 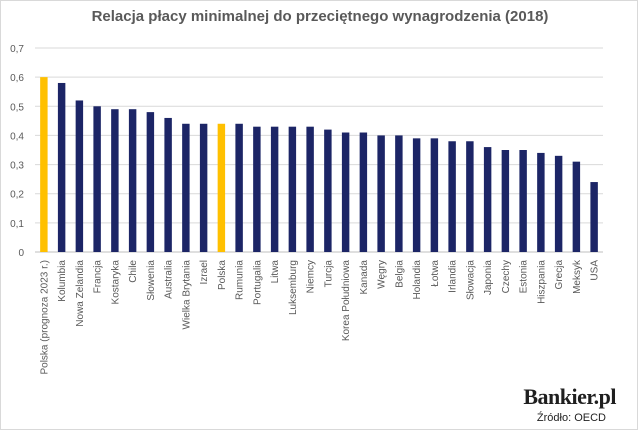 What do you see at coordinates (44, 317) in the screenshot?
I see `x-tick-label: Polska (prognoza 2023 r.)` at bounding box center [44, 317].